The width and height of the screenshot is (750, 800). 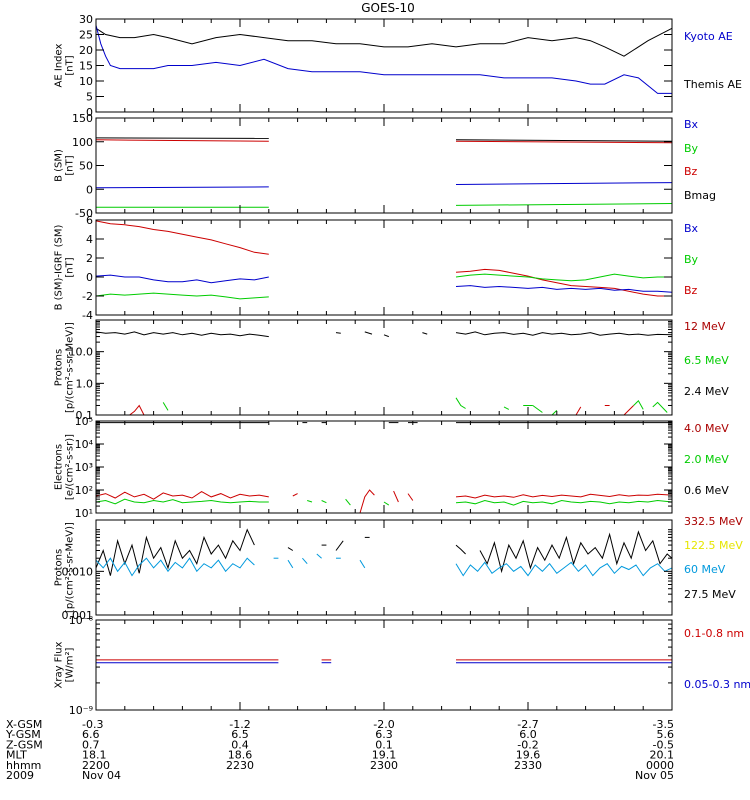 I want to click on legend-entry: 0.1-0.8 nm, so click(x=714, y=633).